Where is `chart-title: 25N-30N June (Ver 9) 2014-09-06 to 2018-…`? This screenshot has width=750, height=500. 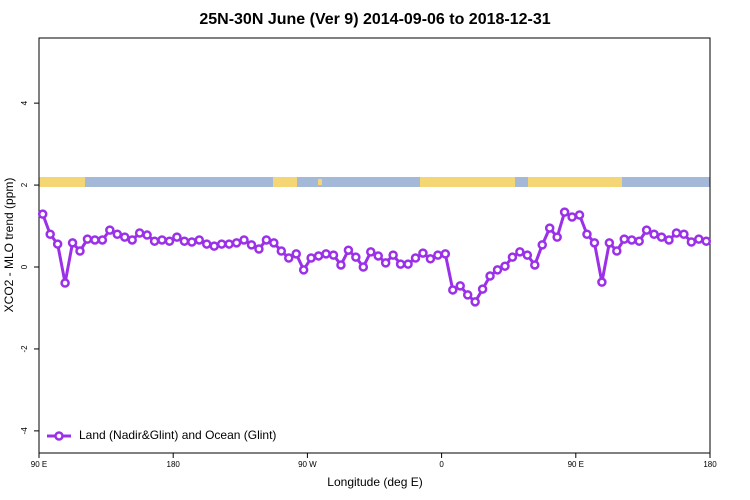
chart-title: 25N-30N June (Ver 9) 2014-09-06 to 2018-… is located at coordinates (374, 19).